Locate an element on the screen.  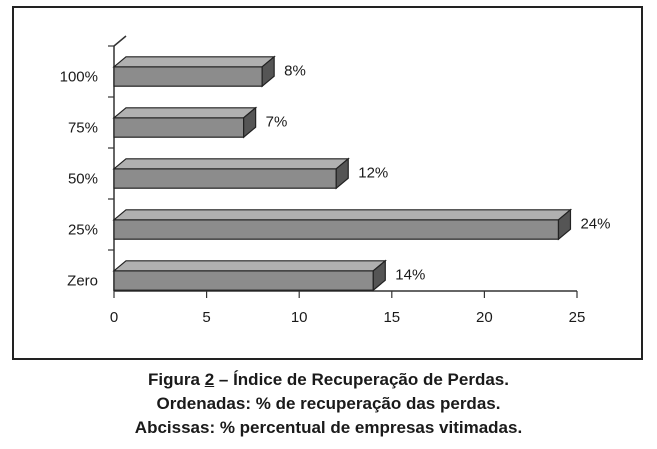
data-label-1: 7% is located at coordinates (277, 122).